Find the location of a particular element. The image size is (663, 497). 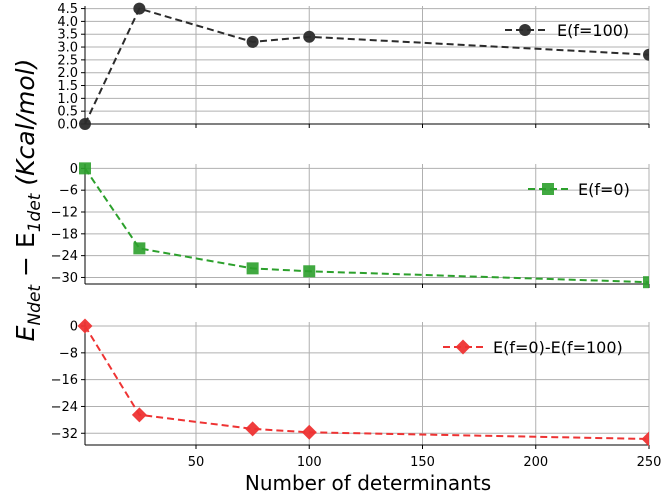

y-tick-label: 1.5 is located at coordinates (67, 86).